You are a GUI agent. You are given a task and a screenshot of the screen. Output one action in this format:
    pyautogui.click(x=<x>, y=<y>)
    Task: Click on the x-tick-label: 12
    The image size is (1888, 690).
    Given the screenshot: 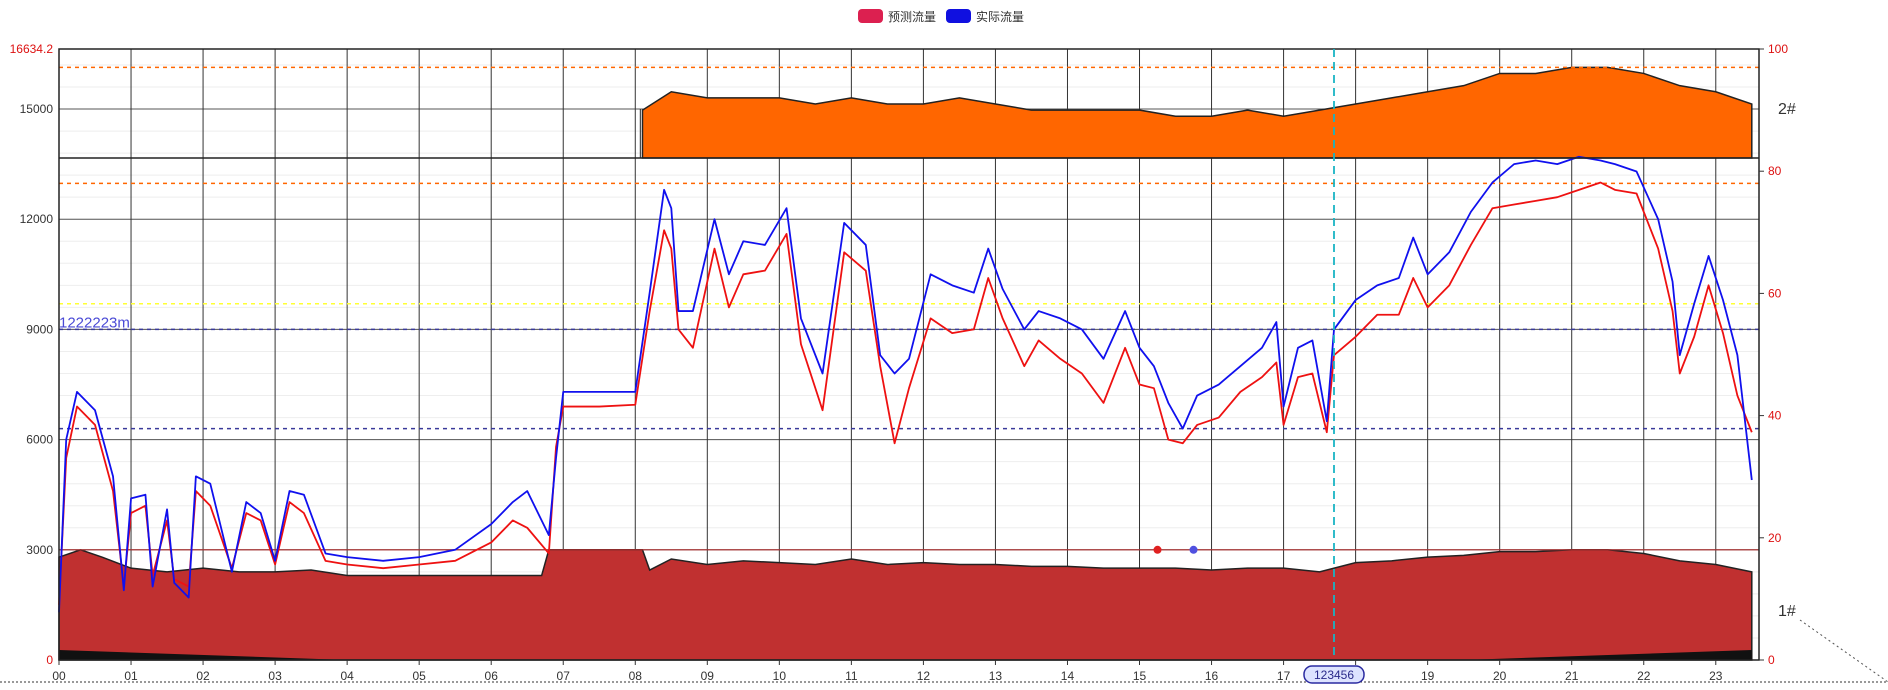 What is the action you would take?
    pyautogui.click(x=924, y=676)
    